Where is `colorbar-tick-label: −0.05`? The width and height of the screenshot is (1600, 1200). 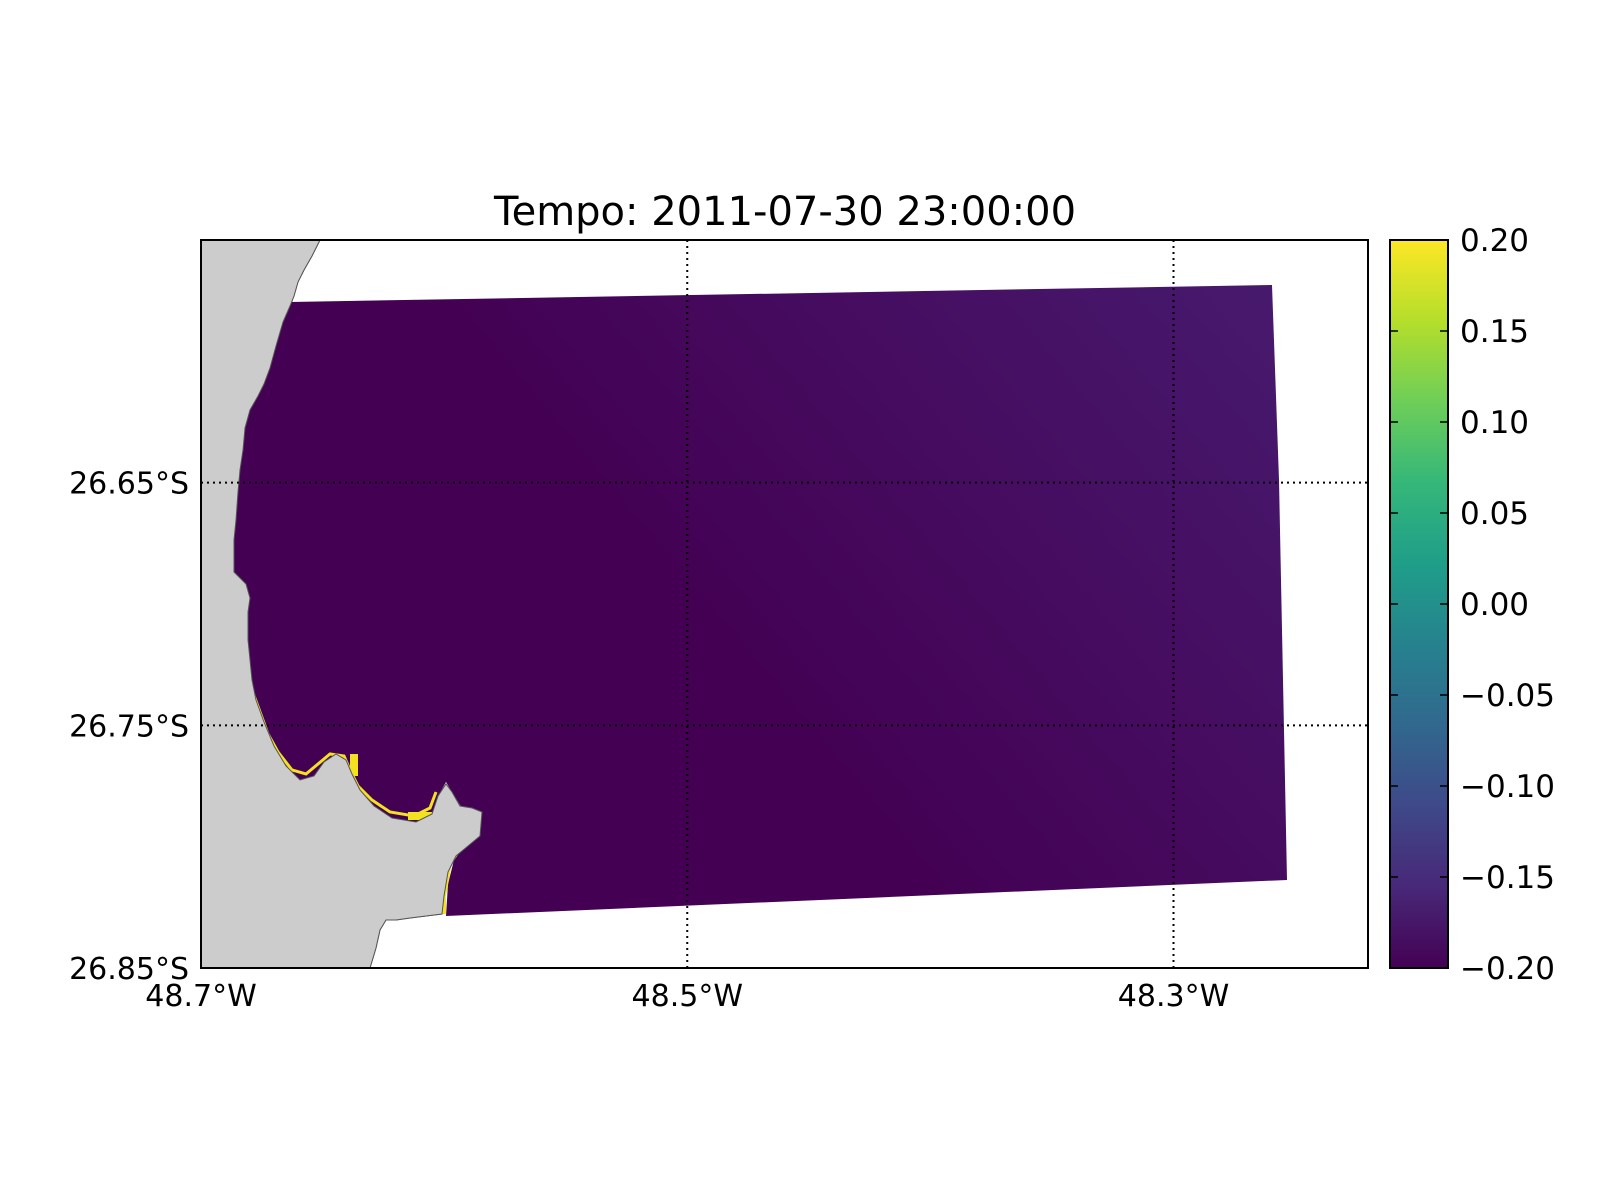
colorbar-tick-label: −0.05 is located at coordinates (1507, 696).